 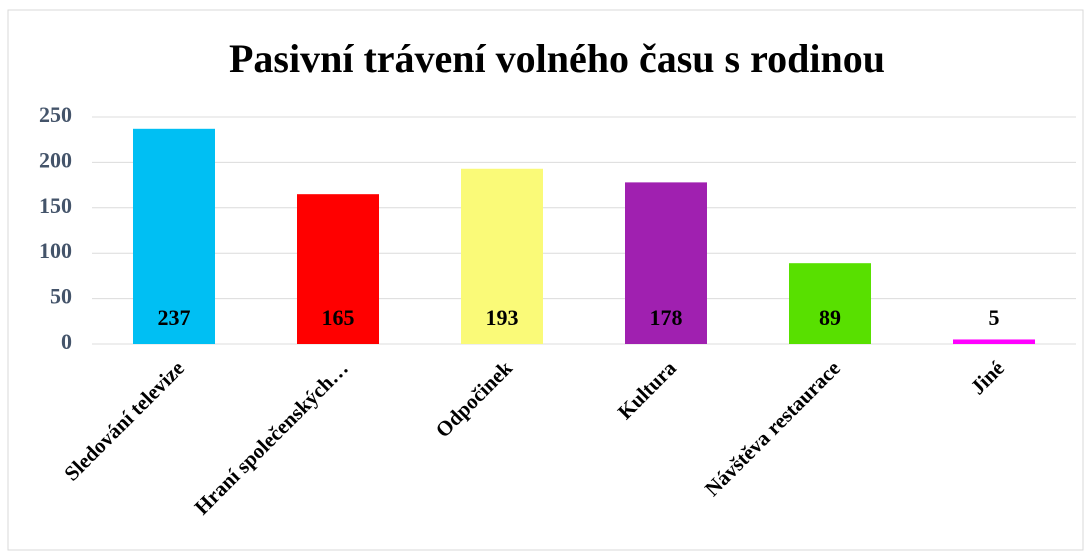 I want to click on data-label: 5, so click(x=994, y=317).